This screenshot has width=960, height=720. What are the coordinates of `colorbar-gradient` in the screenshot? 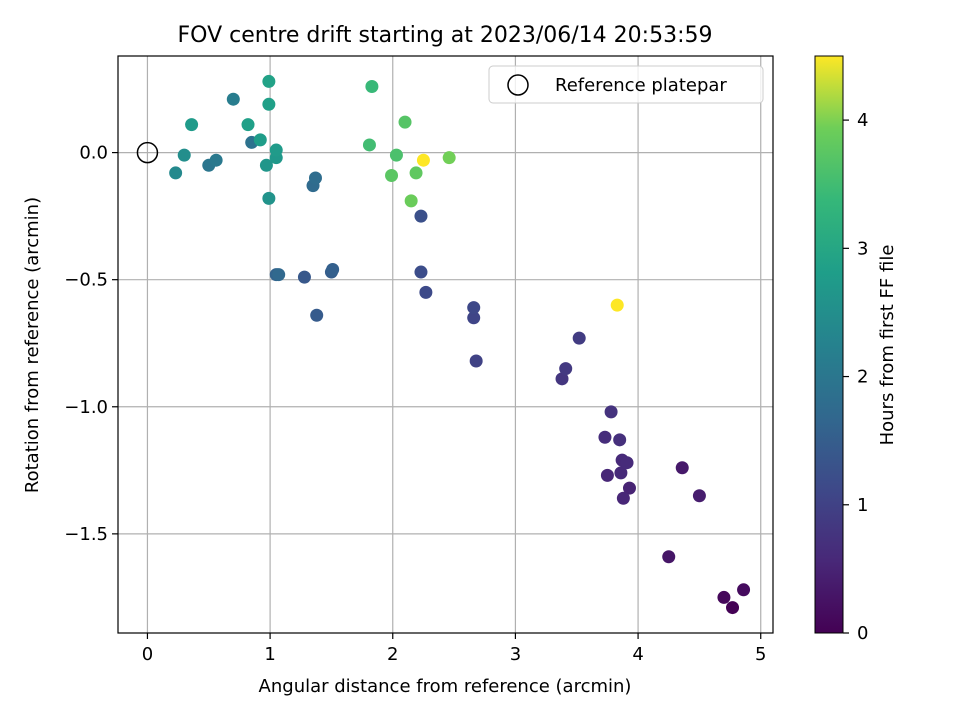 It's located at (829, 344).